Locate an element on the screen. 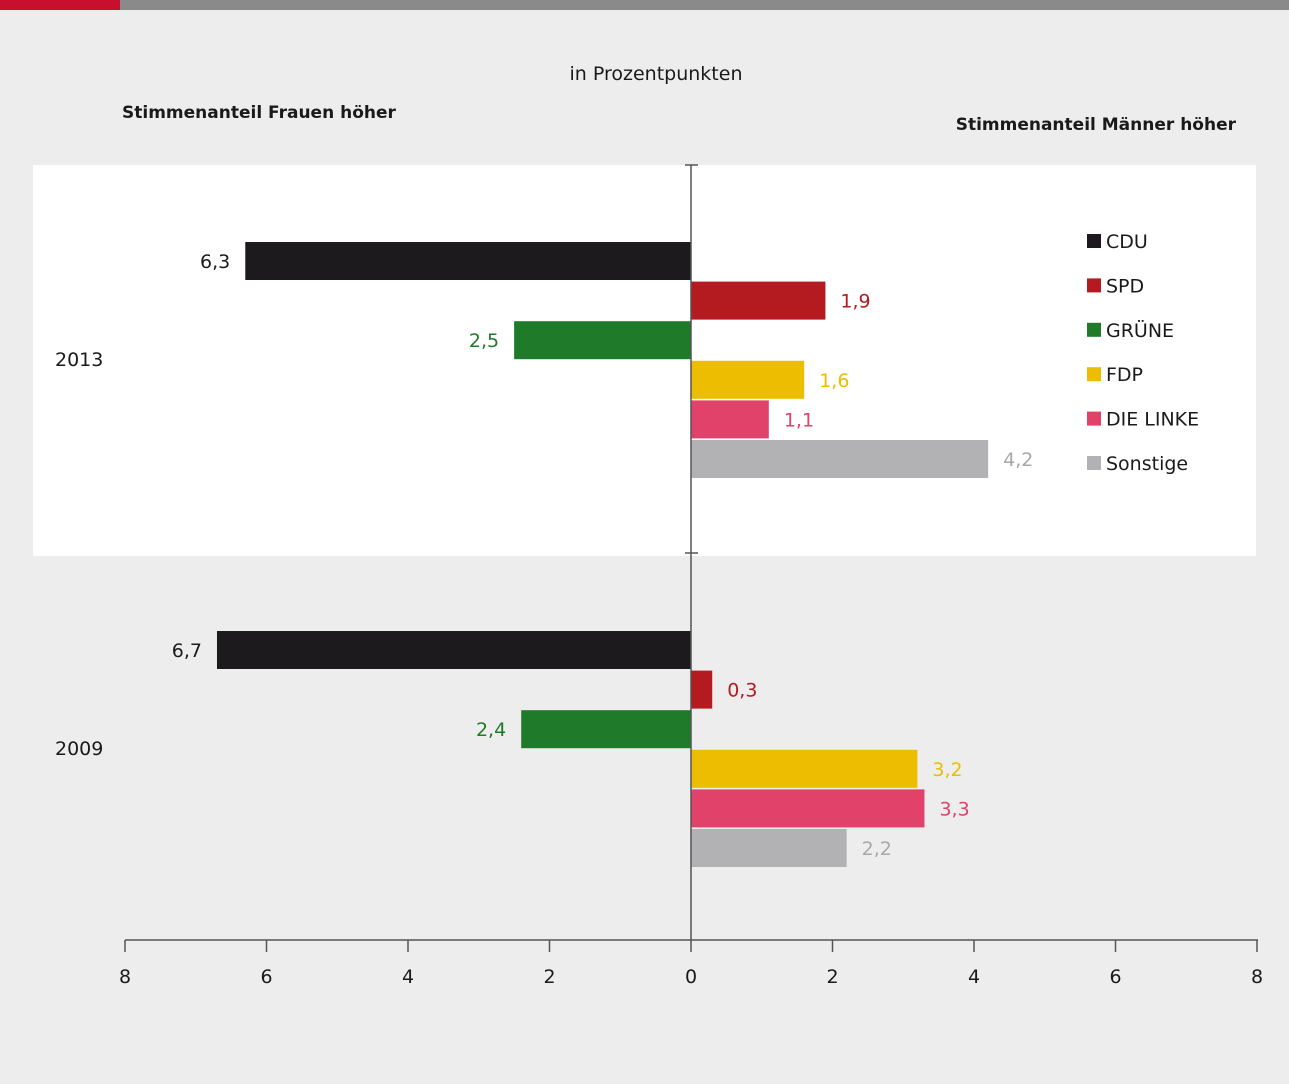 This screenshot has width=1289, height=1084. group-label-2013: 2013 is located at coordinates (79, 360).